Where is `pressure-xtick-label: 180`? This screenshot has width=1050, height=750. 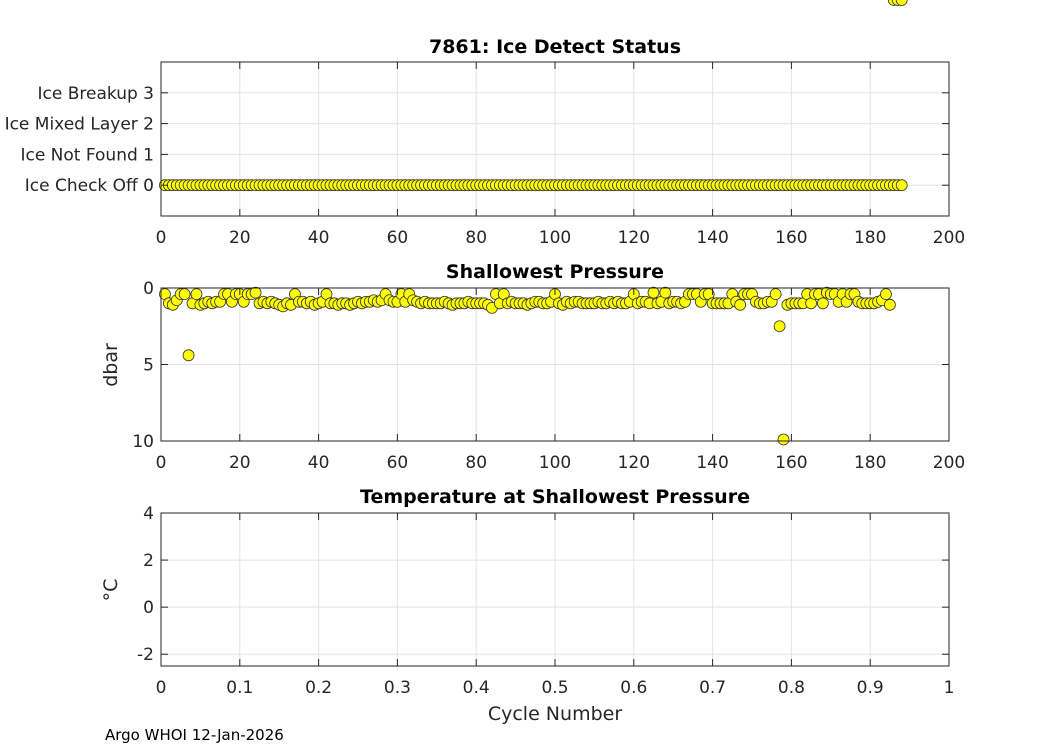
pressure-xtick-label: 180 is located at coordinates (870, 463).